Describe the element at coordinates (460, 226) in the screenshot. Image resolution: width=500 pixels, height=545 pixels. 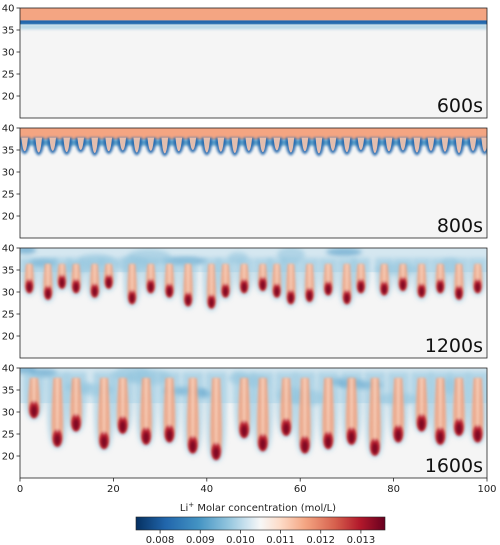
I see `time-label: 800s` at that location.